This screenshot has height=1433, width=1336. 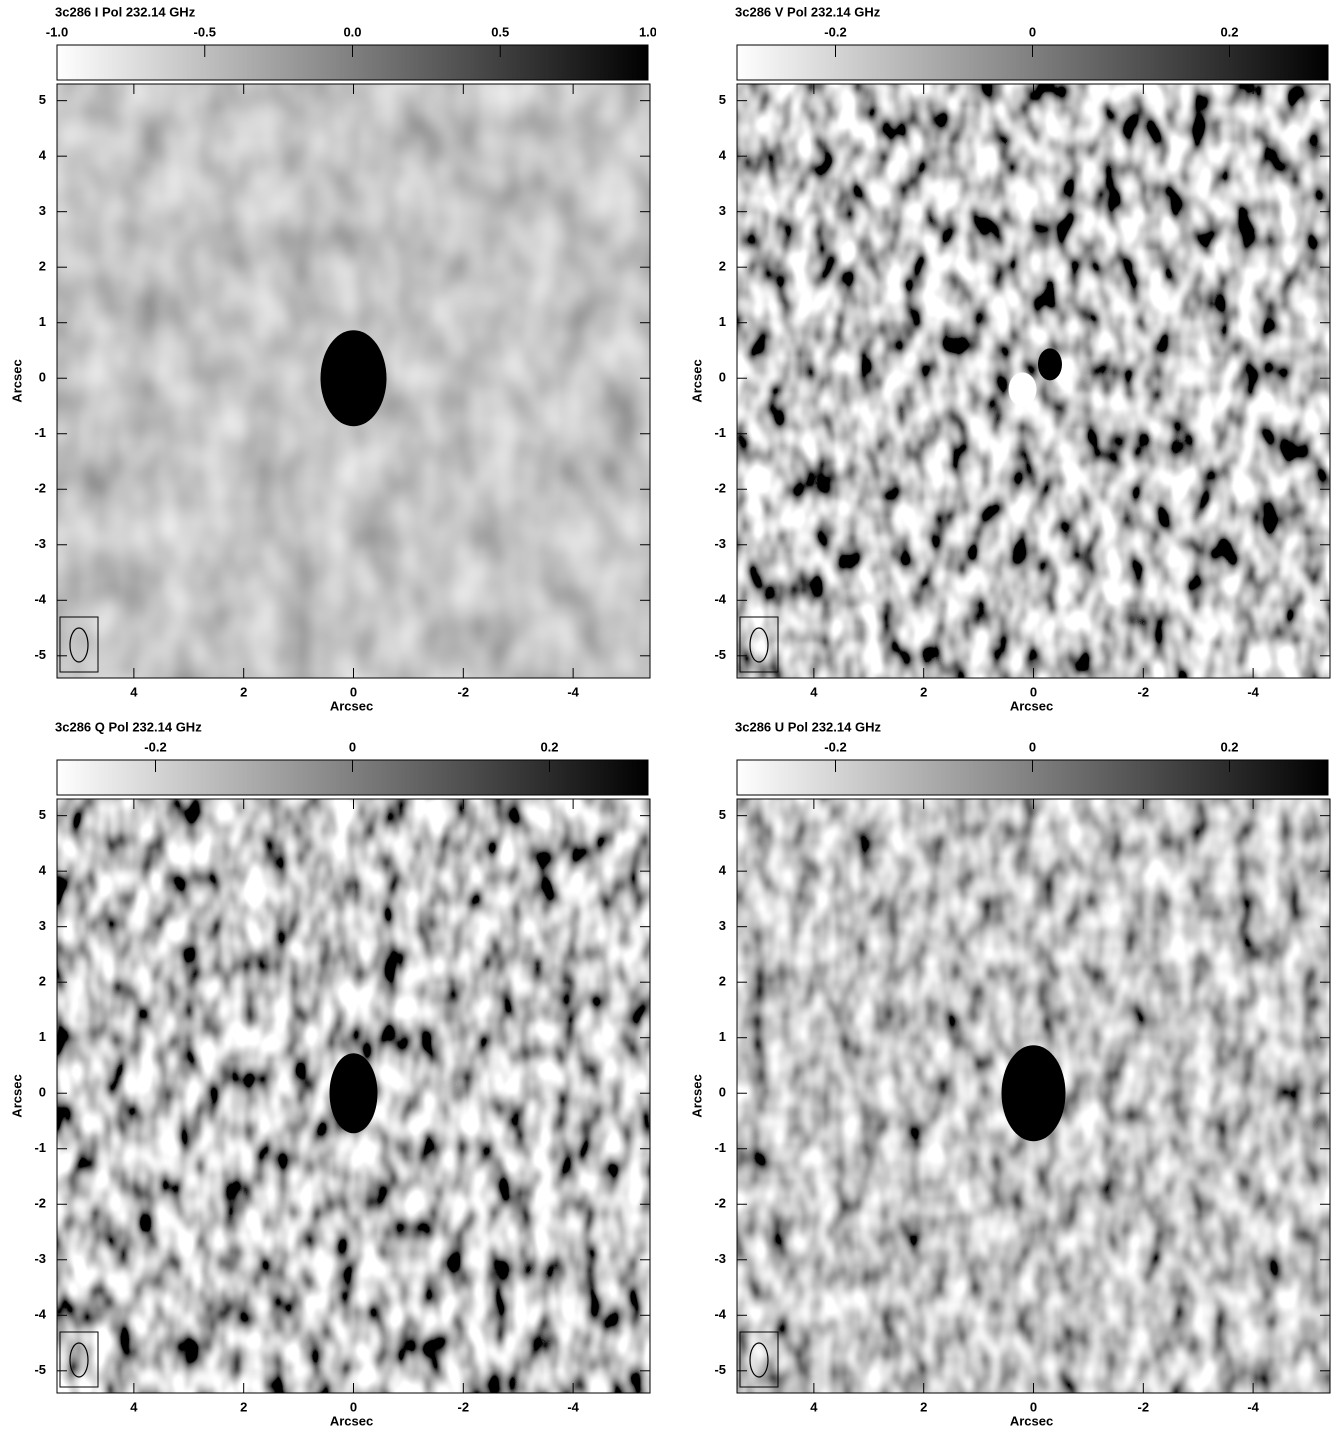 What do you see at coordinates (500, 31) in the screenshot?
I see `colorbar-tick-label: 0.5` at bounding box center [500, 31].